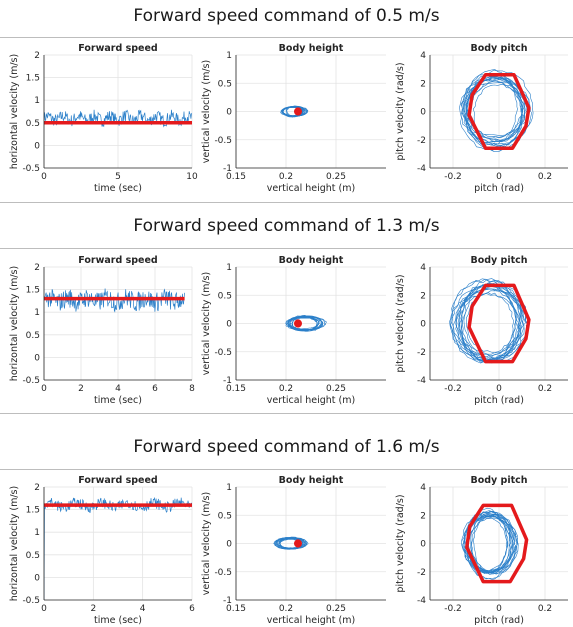 This screenshot has height=627, width=573. What do you see at coordinates (118, 177) in the screenshot?
I see `x-tick-label: 5` at bounding box center [118, 177].